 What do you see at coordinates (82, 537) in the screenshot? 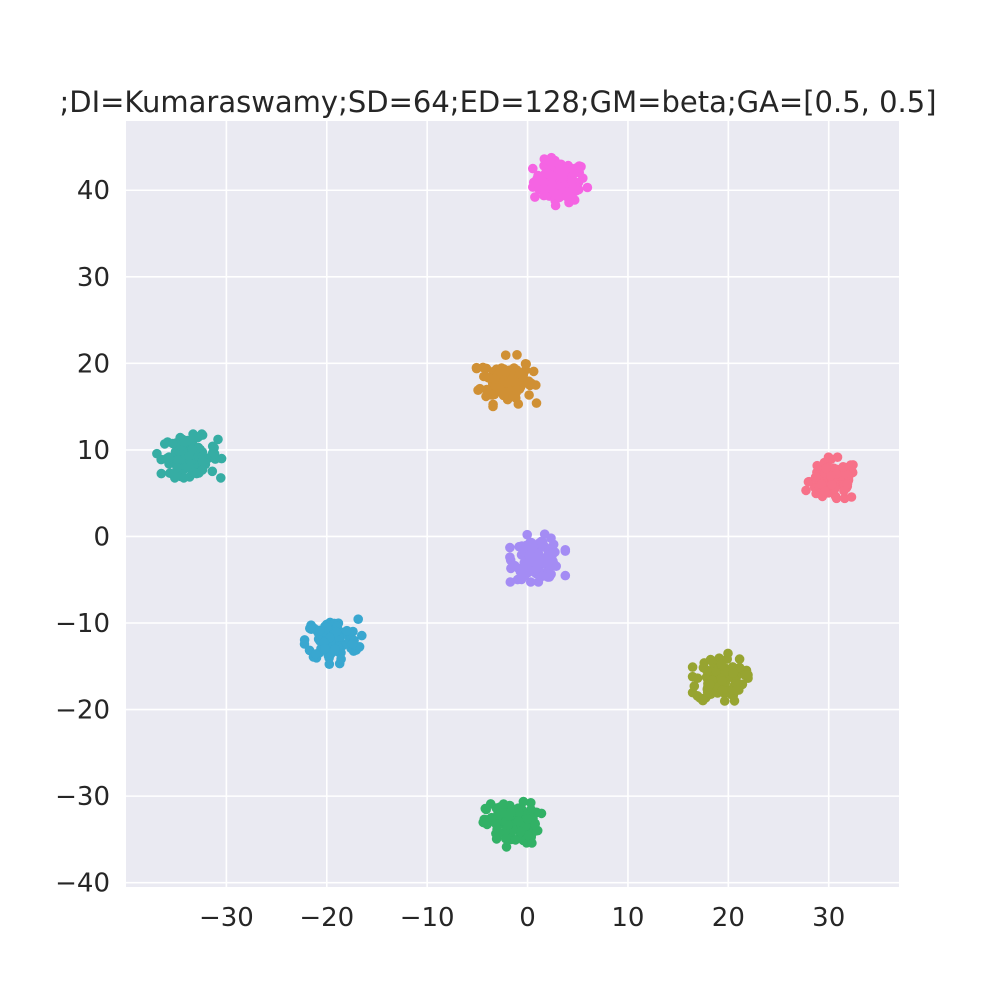
I see `y-axis-ticks: 40 30 20 10 0 −10 −20 −30 −40` at bounding box center [82, 537].